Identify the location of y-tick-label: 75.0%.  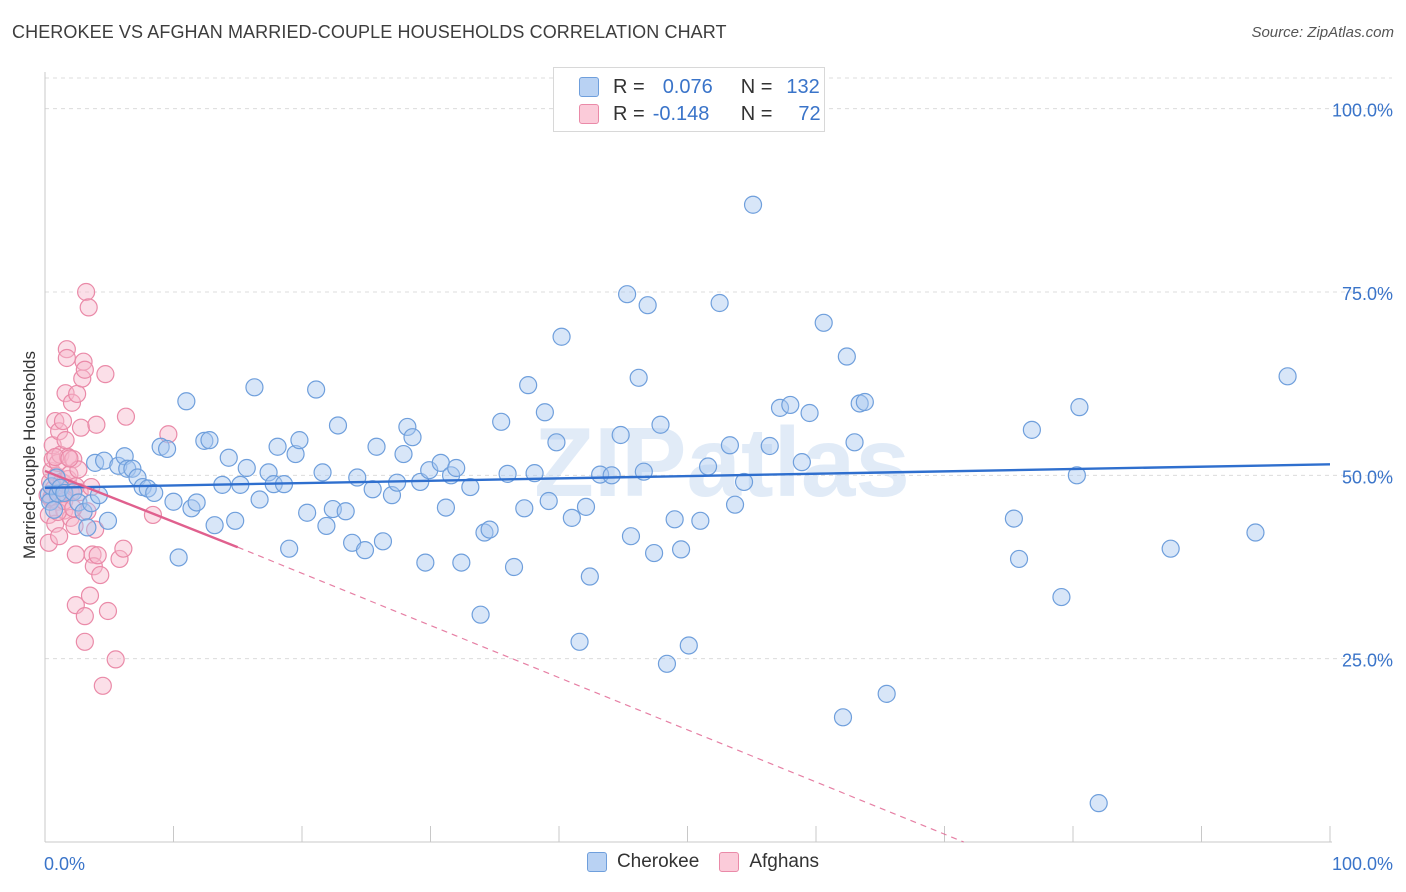
(1367, 294).